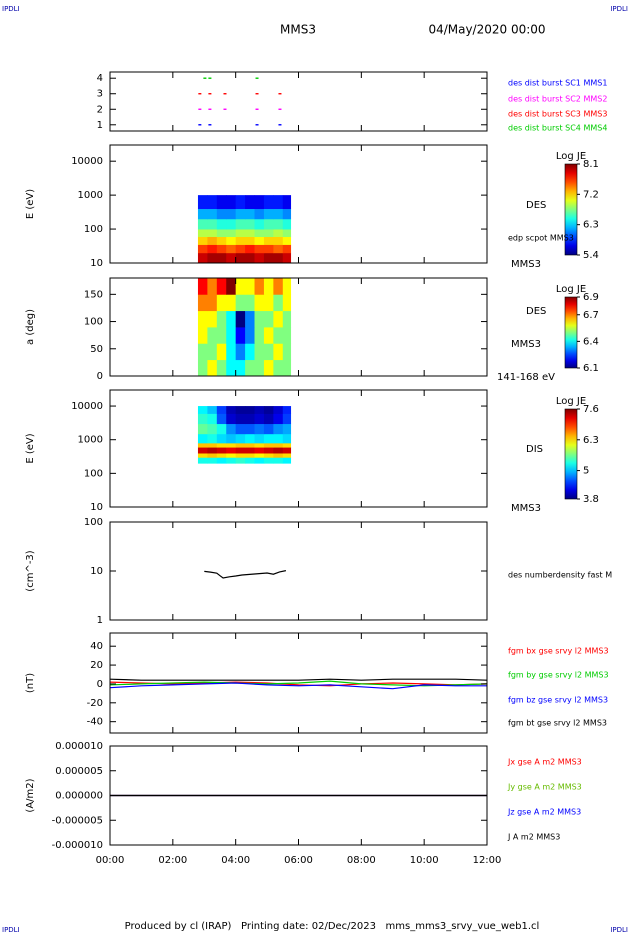  What do you see at coordinates (544, 812) in the screenshot?
I see `legend-entry: Jz gse A m2 MMS3` at bounding box center [544, 812].